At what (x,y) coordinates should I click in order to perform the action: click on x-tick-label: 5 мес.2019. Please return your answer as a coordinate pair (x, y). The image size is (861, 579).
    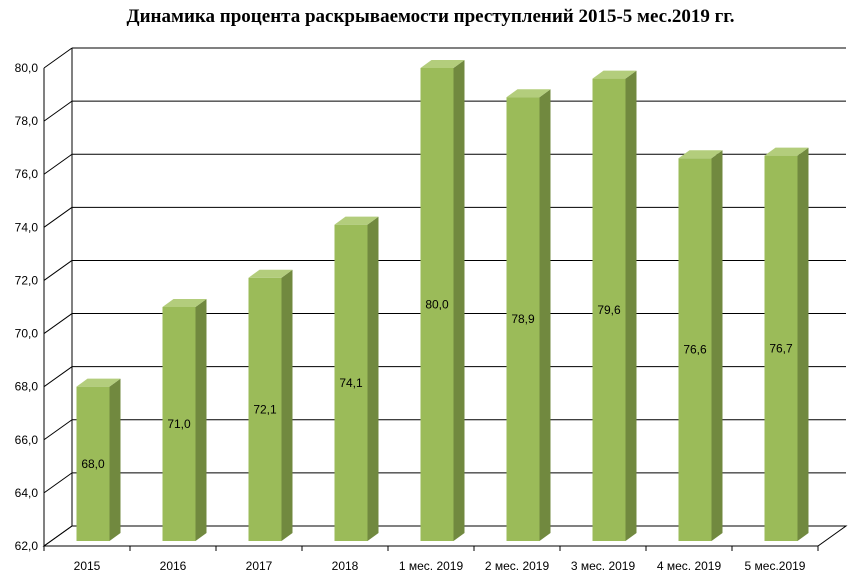
    Looking at the image, I should click on (775, 566).